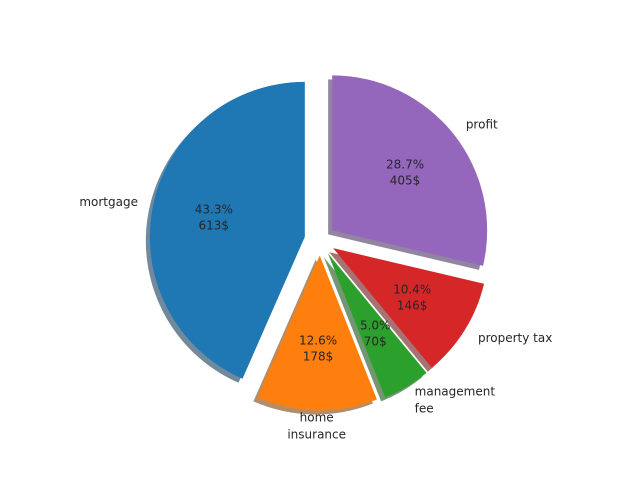 The width and height of the screenshot is (640, 480). Describe the element at coordinates (412, 297) in the screenshot. I see `slice-percent-property-tax: 10.4% 146$` at that location.